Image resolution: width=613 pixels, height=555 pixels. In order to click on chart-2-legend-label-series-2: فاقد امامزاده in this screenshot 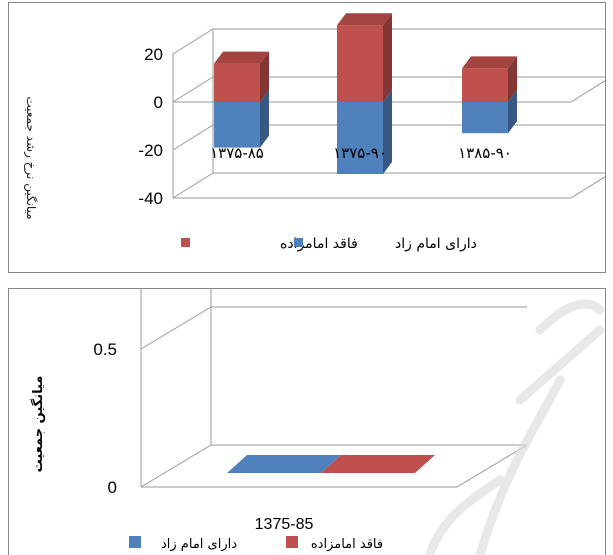, I will do `click(347, 544)`.